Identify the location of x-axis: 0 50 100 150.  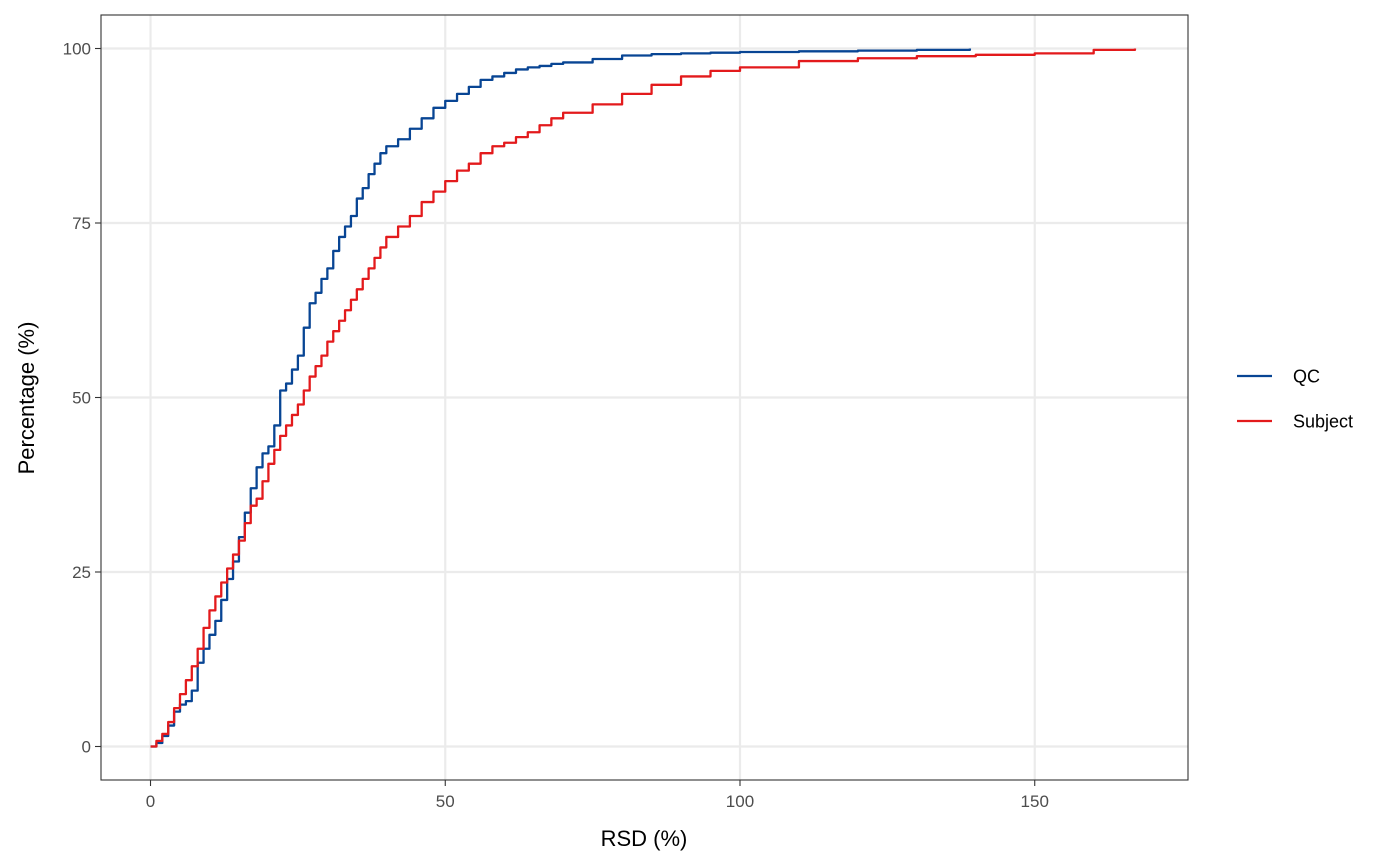
(597, 795).